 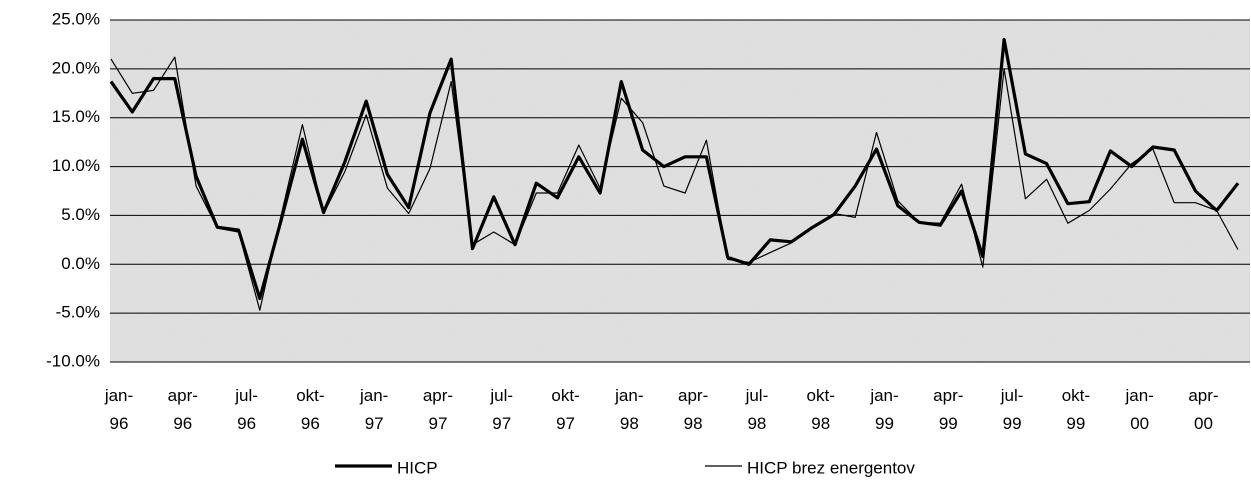 I want to click on y-tick-label: 15.0%, so click(x=76, y=116).